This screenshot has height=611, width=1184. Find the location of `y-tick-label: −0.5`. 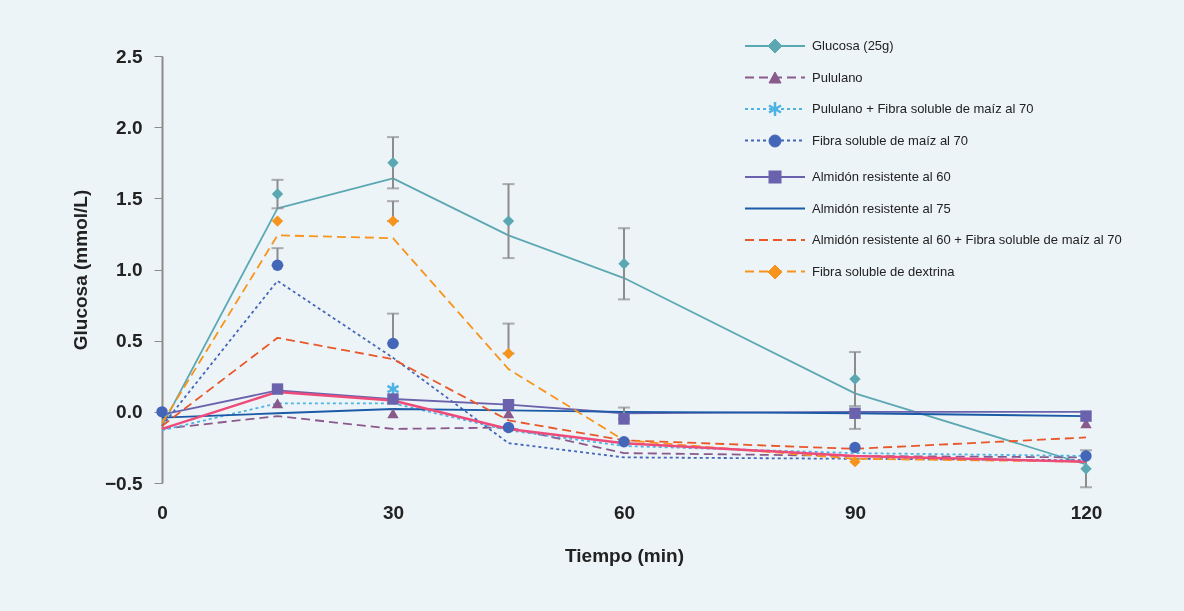

y-tick-label: −0.5 is located at coordinates (123, 483).